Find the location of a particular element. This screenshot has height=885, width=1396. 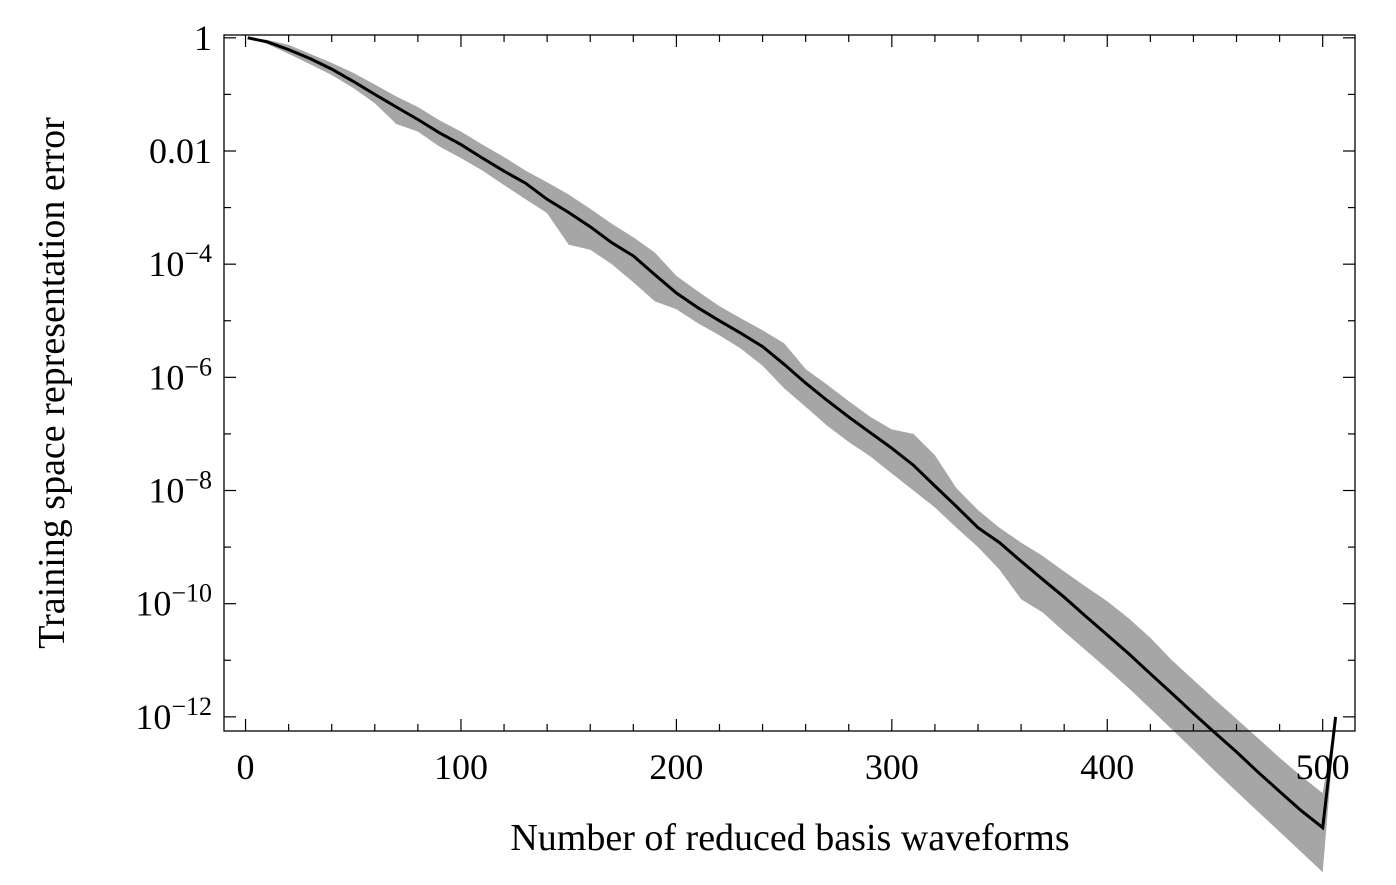

x-axis-title: Number of reduced basis waveforms is located at coordinates (789, 838).